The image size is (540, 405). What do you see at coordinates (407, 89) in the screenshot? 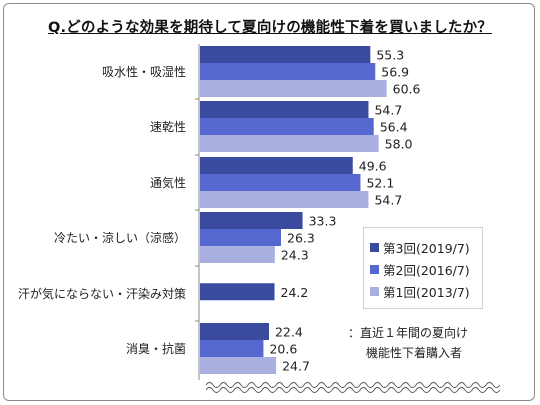
I see `data-label: 60.6` at bounding box center [407, 89].